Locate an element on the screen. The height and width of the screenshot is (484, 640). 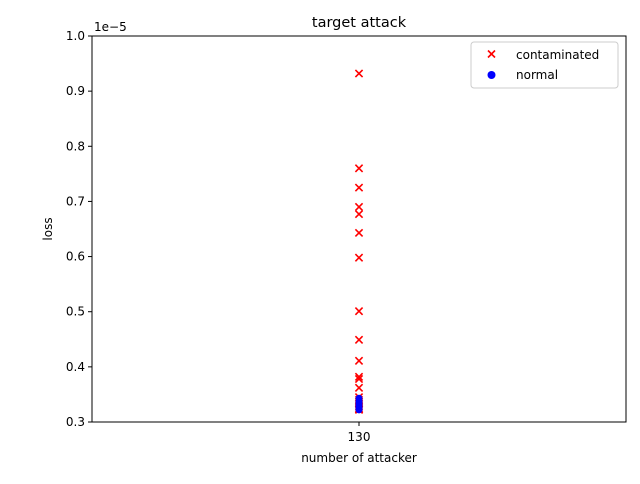
x-tick-label: 130 is located at coordinates (359, 437).